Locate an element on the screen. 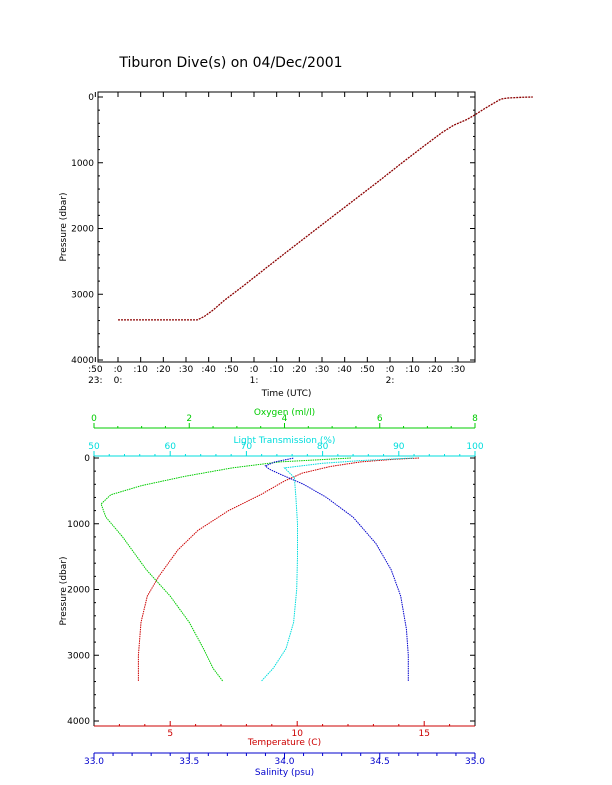  transmission-axis-label: Light Transmission (%) is located at coordinates (285, 441).